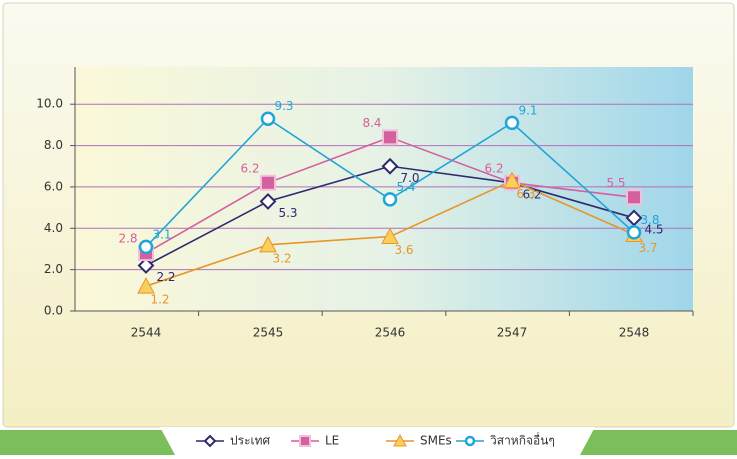 This screenshot has width=737, height=459. What do you see at coordinates (512, 333) in the screenshot?
I see `x-tick-label: 2547` at bounding box center [512, 333].